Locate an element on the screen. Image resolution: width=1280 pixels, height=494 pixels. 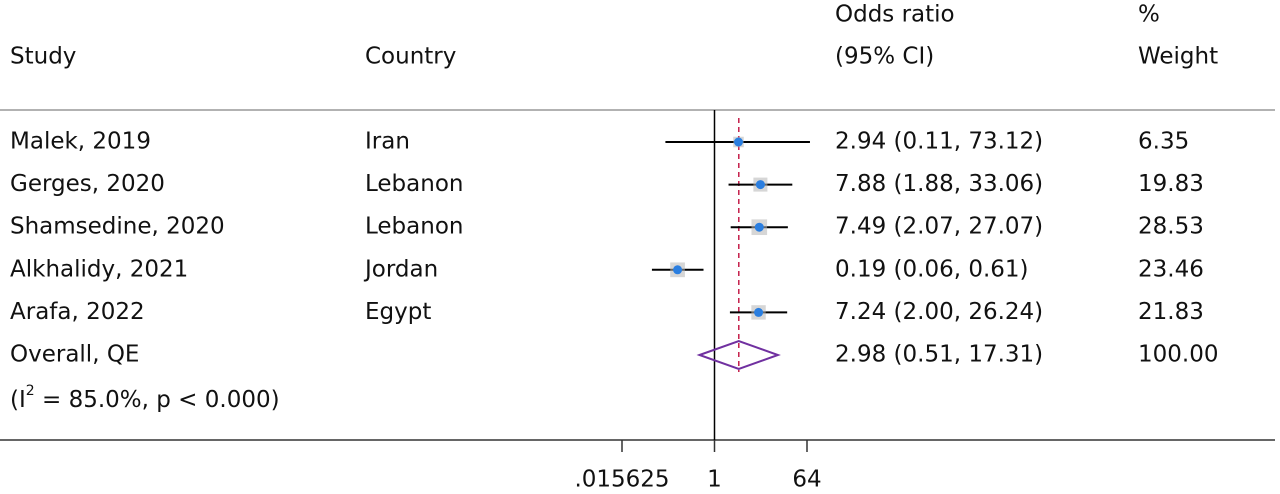
column-header: (95% CI) is located at coordinates (884, 57).